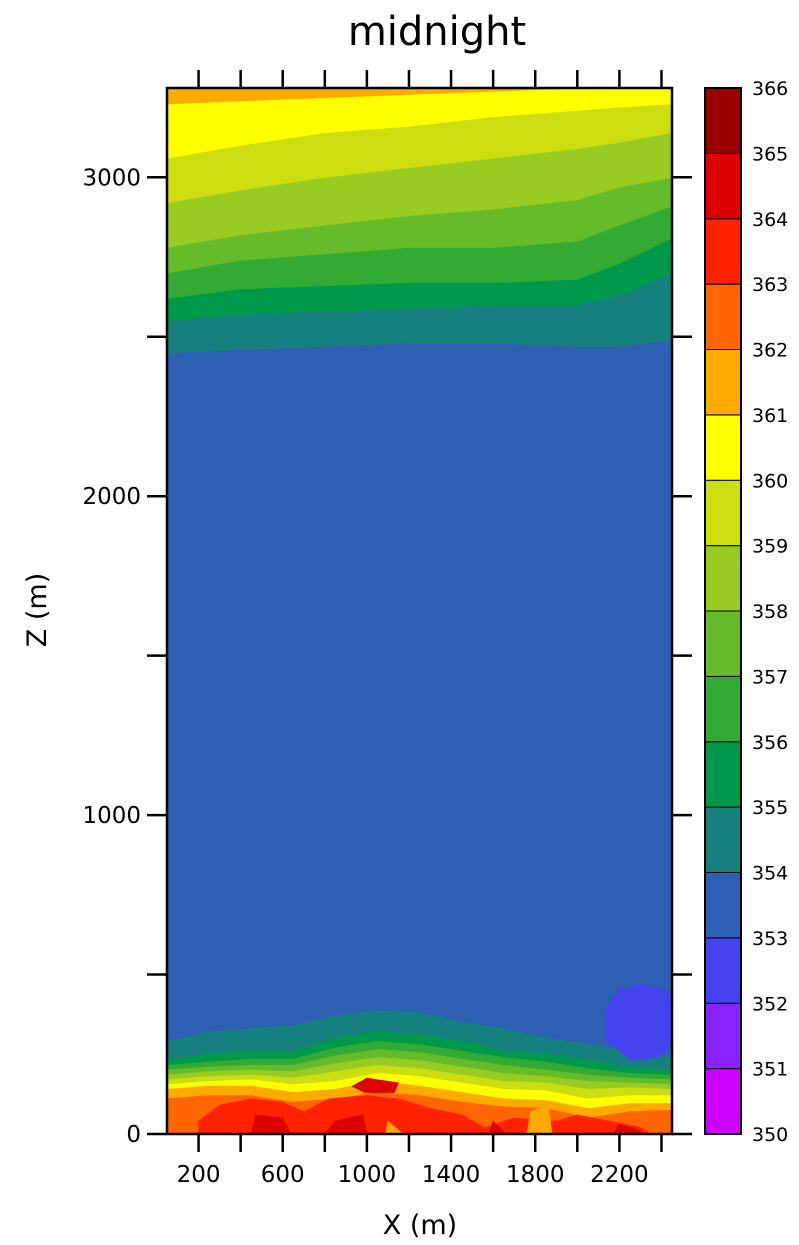 Image resolution: width=799 pixels, height=1245 pixels. What do you see at coordinates (770, 285) in the screenshot?
I see `colorbar-label-13: 363` at bounding box center [770, 285].